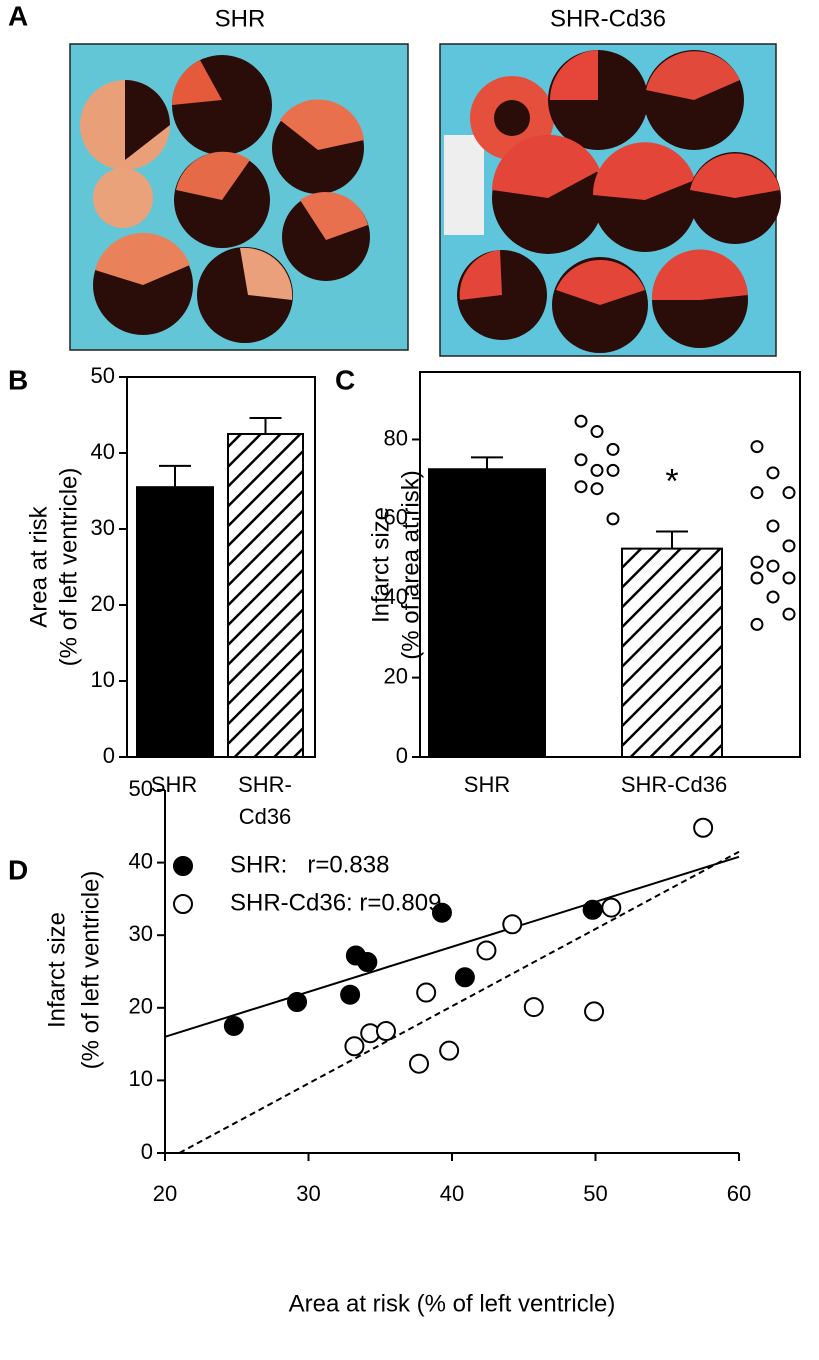  I want to click on x-tick-label: 50, so click(595, 1193).